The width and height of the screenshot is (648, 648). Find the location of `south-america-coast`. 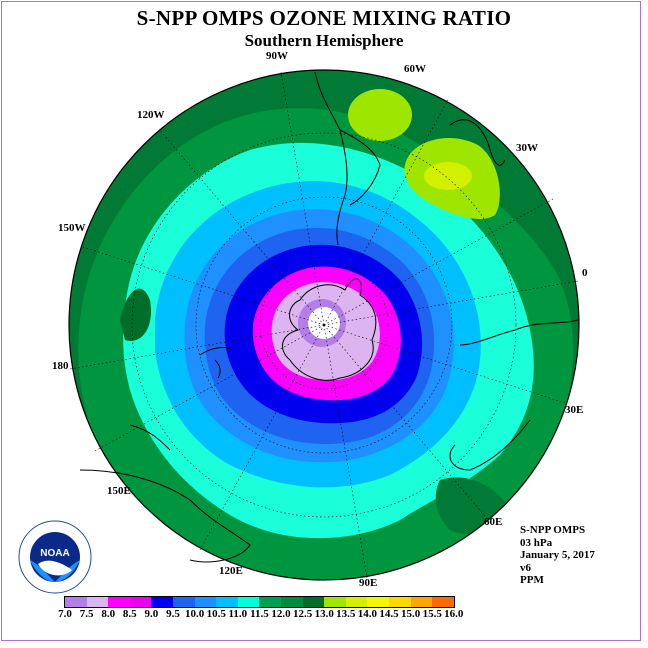

south-america-coast is located at coordinates (347, 158).